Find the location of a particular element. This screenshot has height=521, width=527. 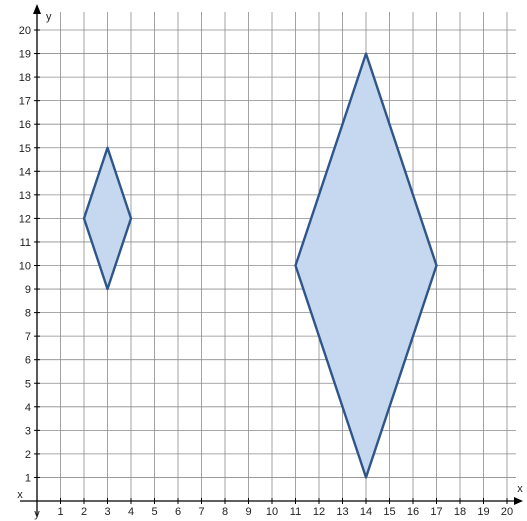

y-tick-label: 16 is located at coordinates (25, 125).